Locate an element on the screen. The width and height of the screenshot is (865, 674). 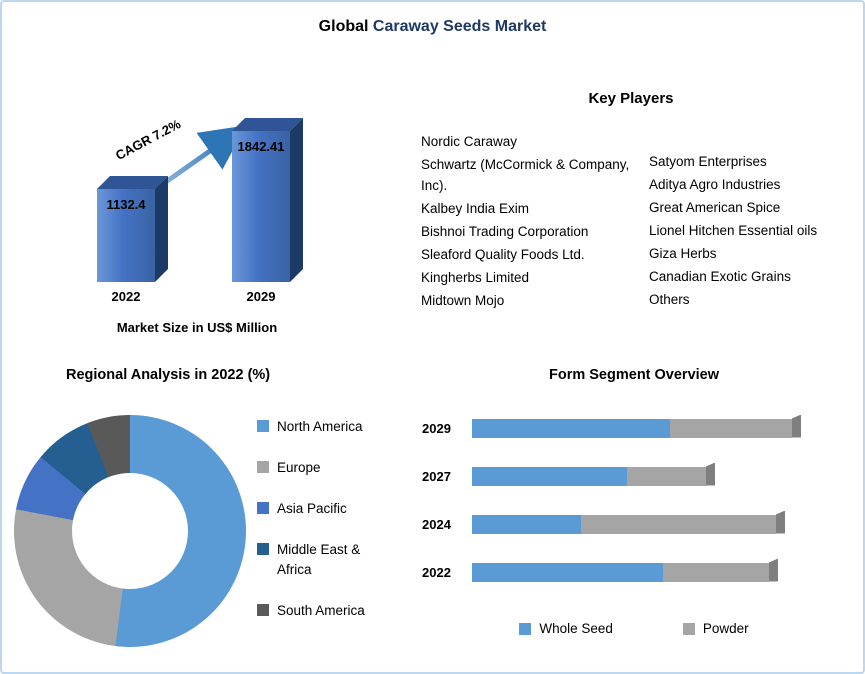
key-player-aditya-agro-industries: Aditya Agro Industries is located at coordinates (715, 184).